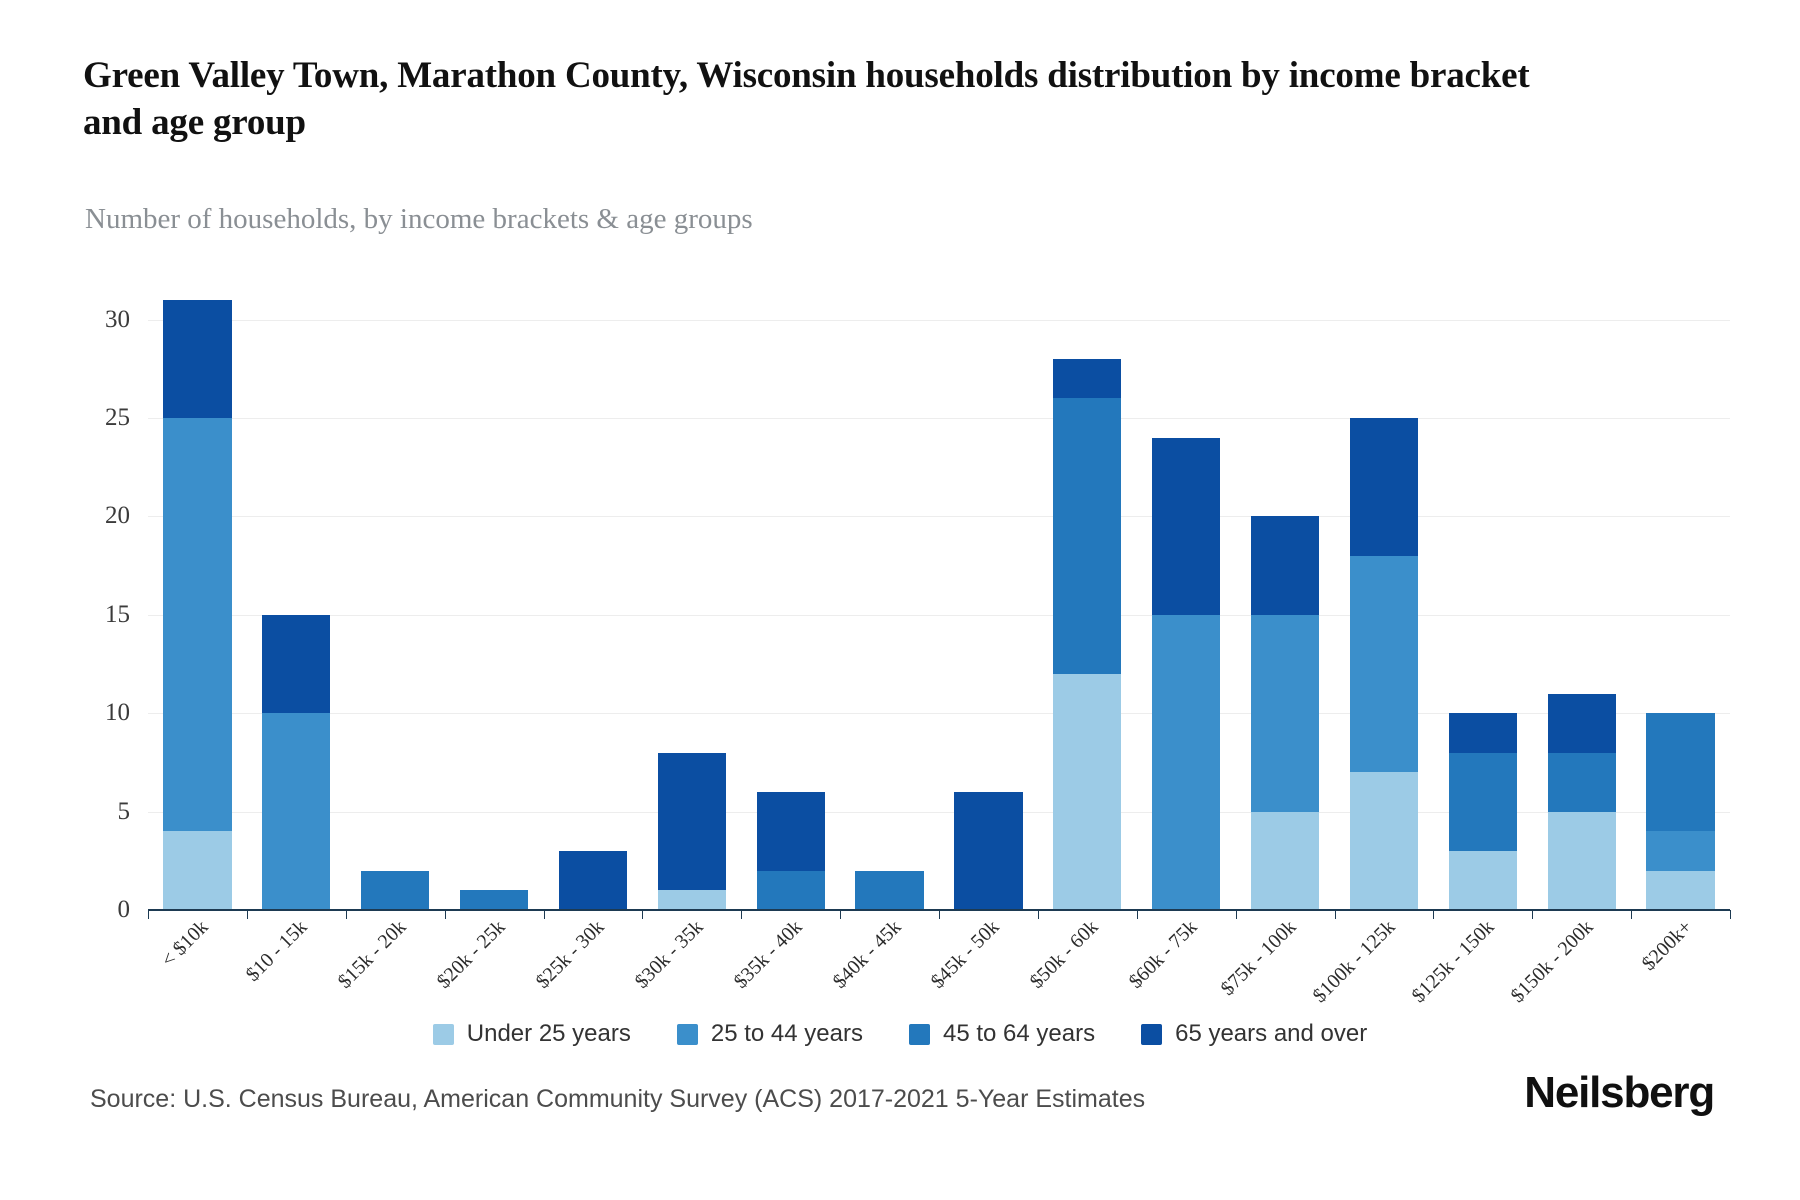  I want to click on x-axis-tick-label: $45k - 50k, so click(965, 954).